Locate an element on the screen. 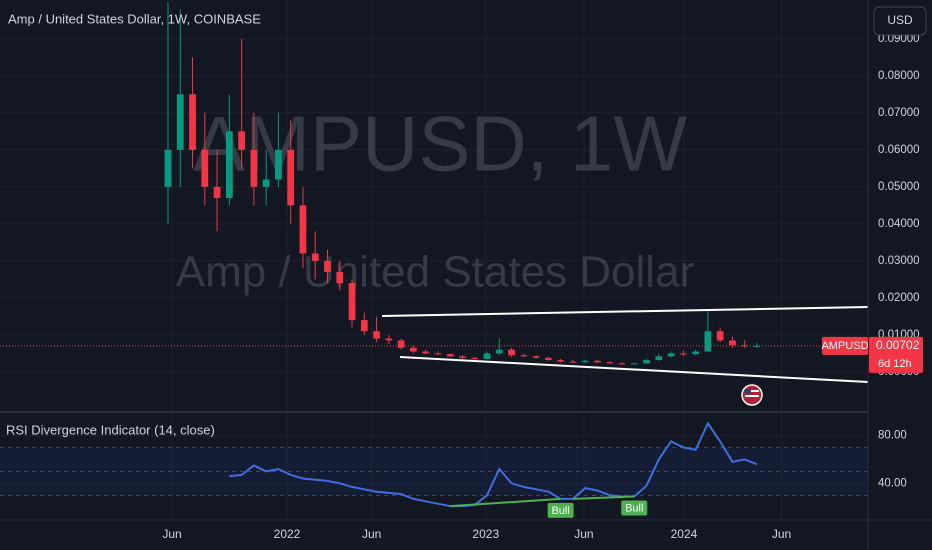 This screenshot has height=550, width=932. y-tick-label: 0.02000 is located at coordinates (899, 298).